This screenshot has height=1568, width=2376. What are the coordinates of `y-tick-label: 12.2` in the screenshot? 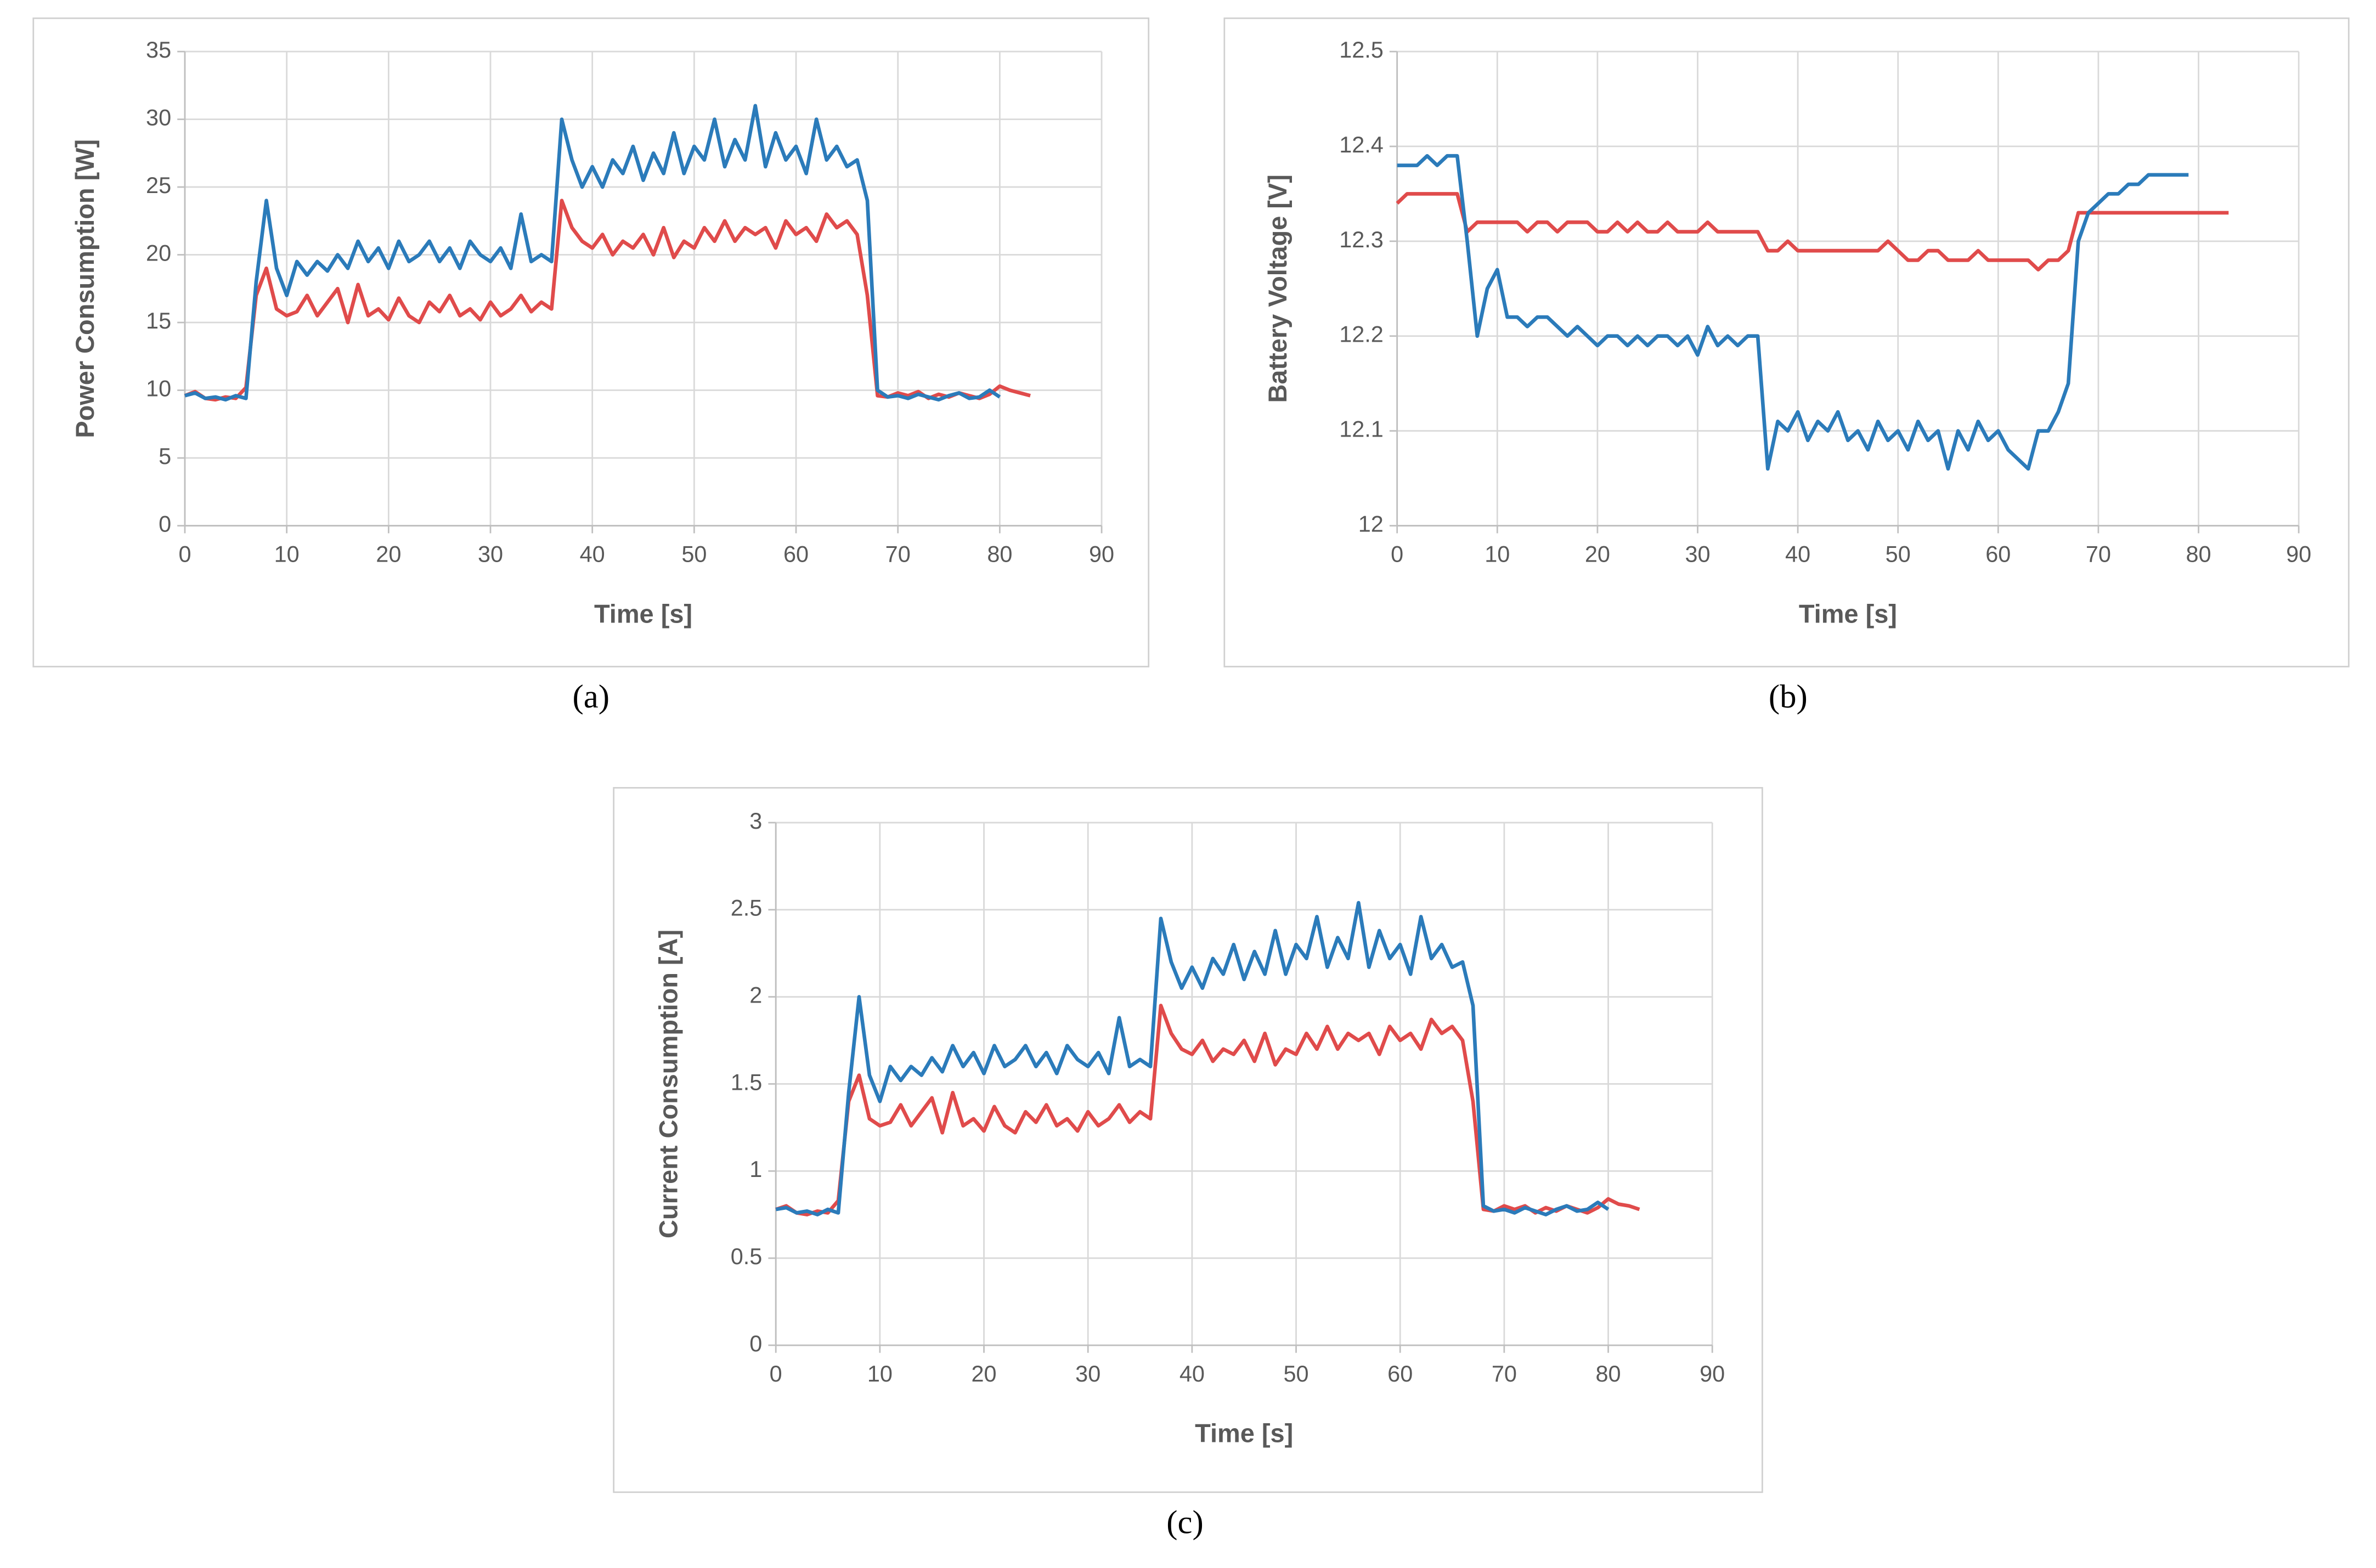 It's located at (1361, 334).